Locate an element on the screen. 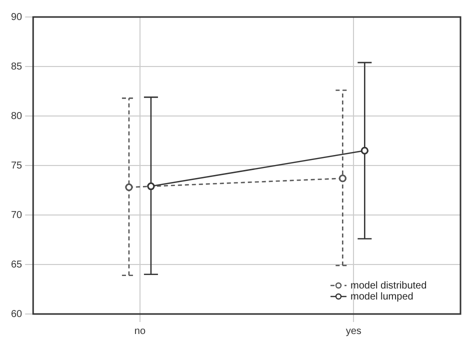 The image size is (474, 348). y-tick-label: 75 is located at coordinates (17, 166).